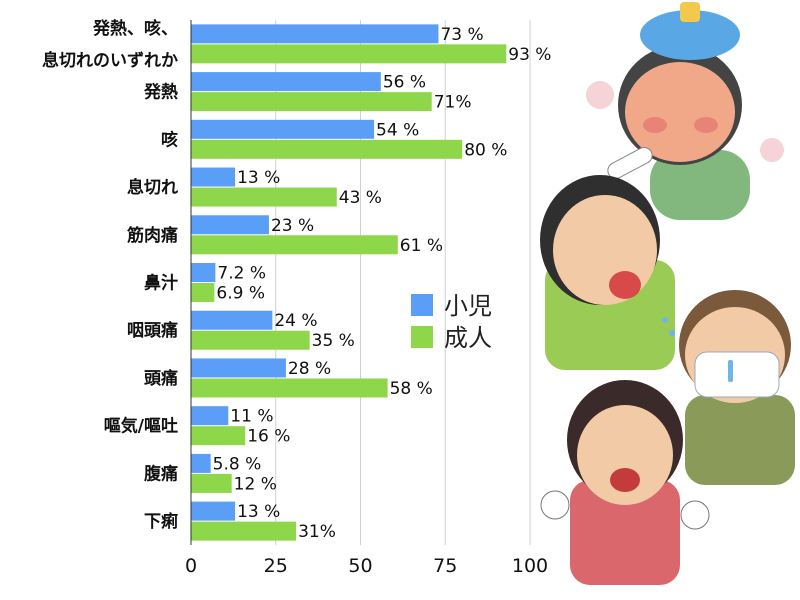  What do you see at coordinates (161, 283) in the screenshot?
I see `category-label: 鼻汁` at bounding box center [161, 283].